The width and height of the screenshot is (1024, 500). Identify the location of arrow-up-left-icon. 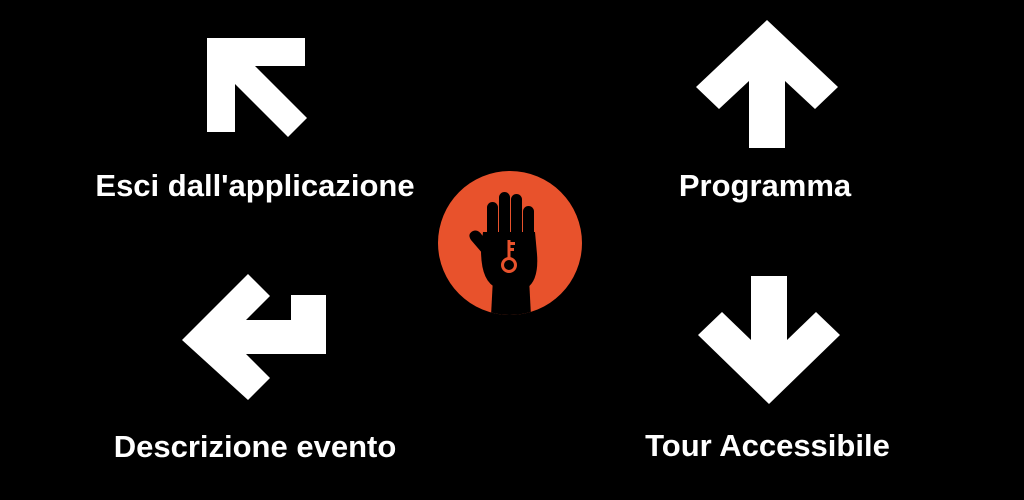
(257, 87).